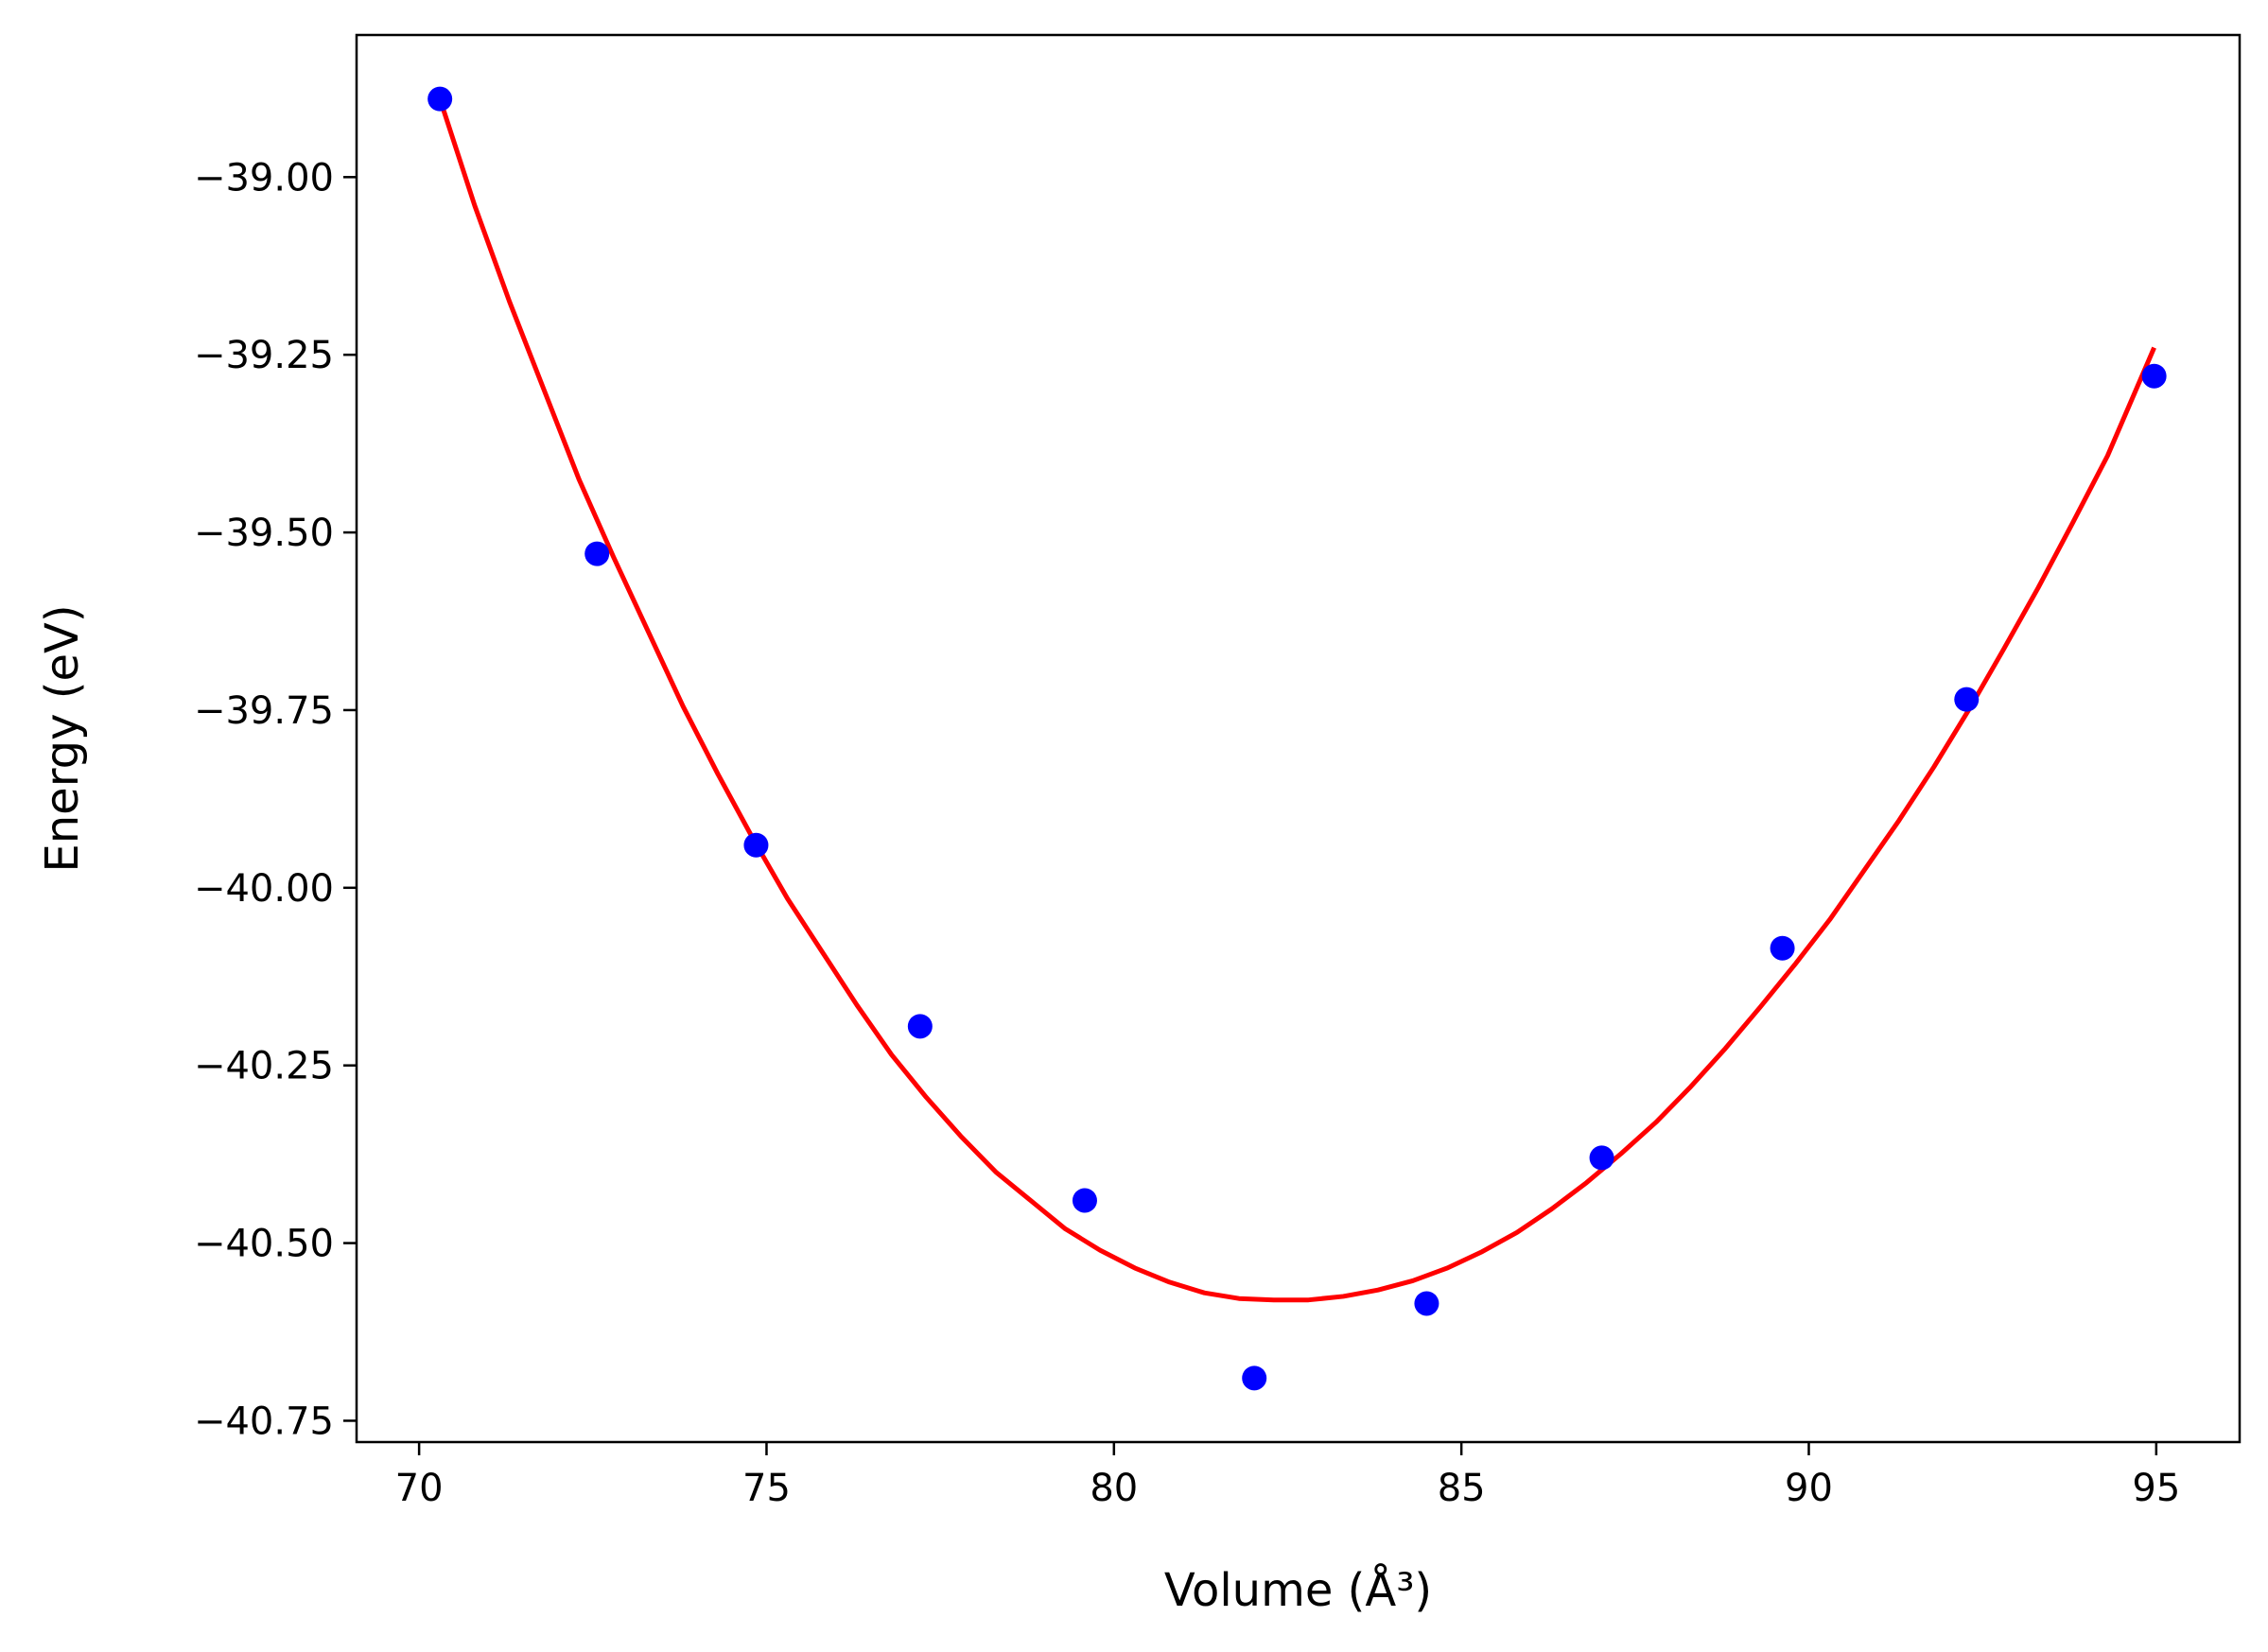 The height and width of the screenshot is (1652, 2268). What do you see at coordinates (264, 355) in the screenshot?
I see `y-tick-label: −39.25` at bounding box center [264, 355].